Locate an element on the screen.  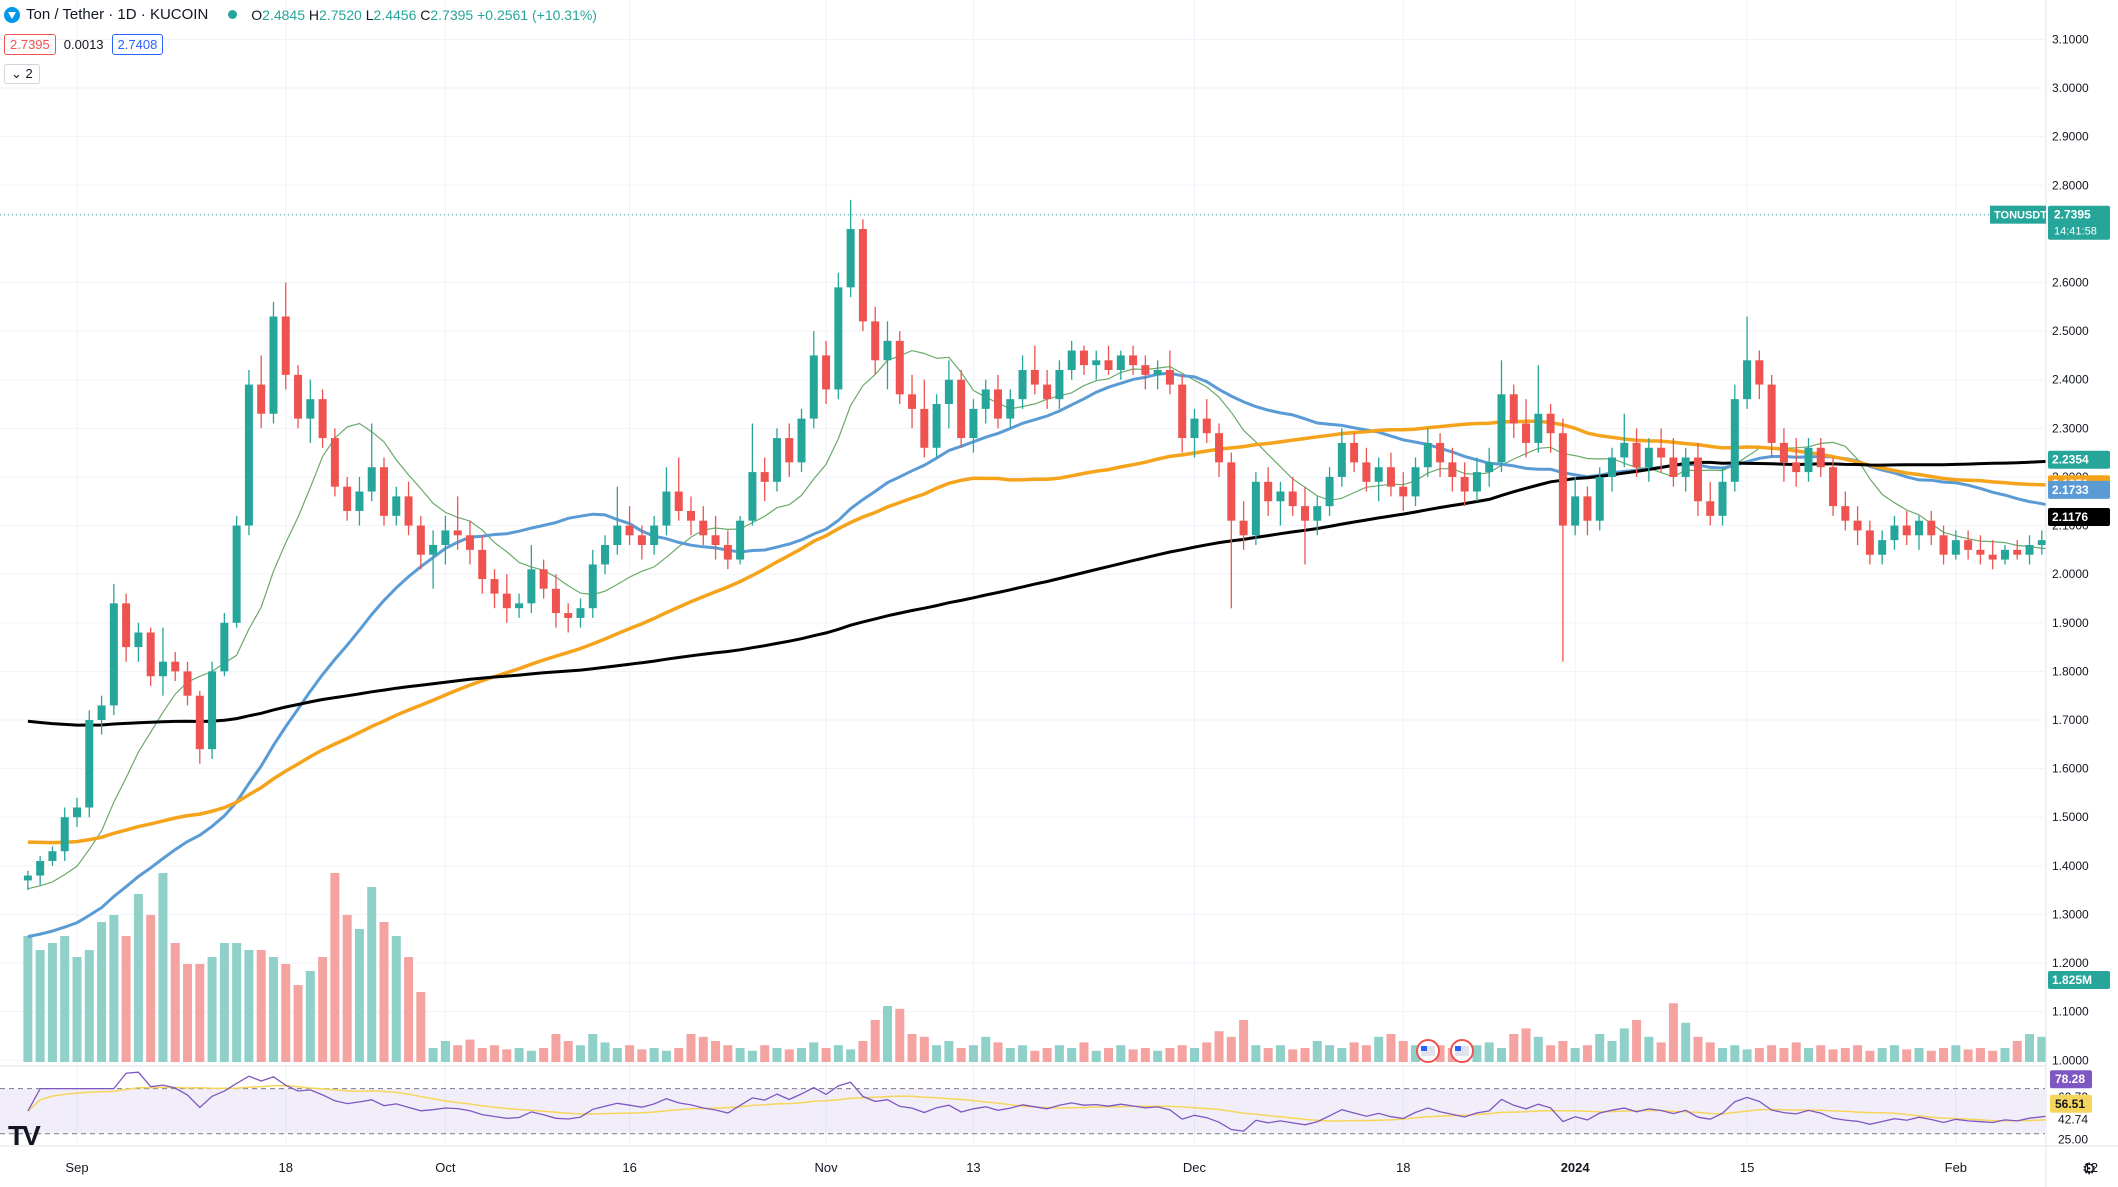
price-marker: 2.2354 is located at coordinates (2070, 460).